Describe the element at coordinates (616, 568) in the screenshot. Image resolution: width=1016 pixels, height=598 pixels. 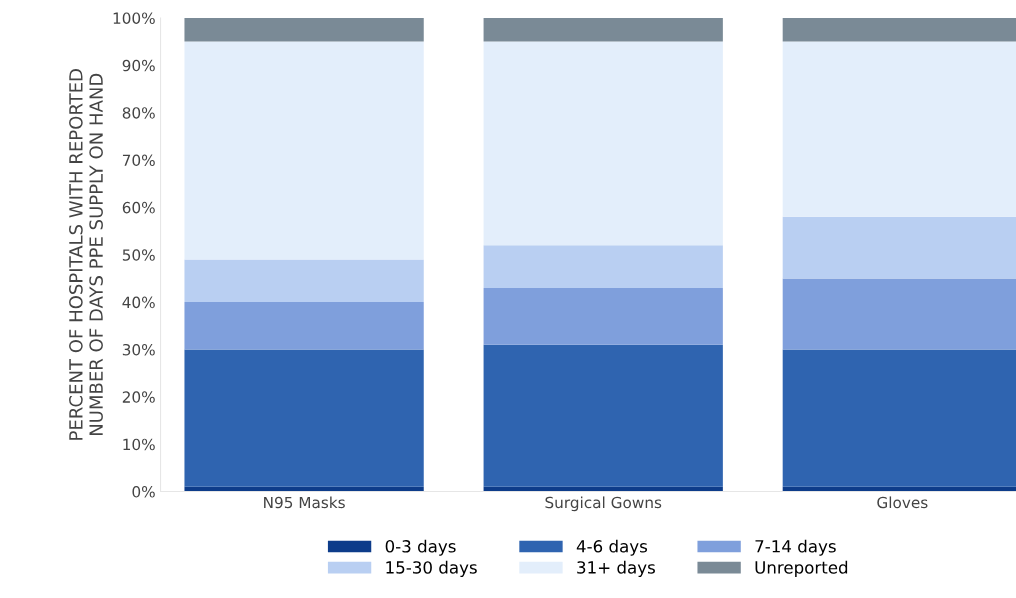
I see `legend-label: 31+ days` at that location.